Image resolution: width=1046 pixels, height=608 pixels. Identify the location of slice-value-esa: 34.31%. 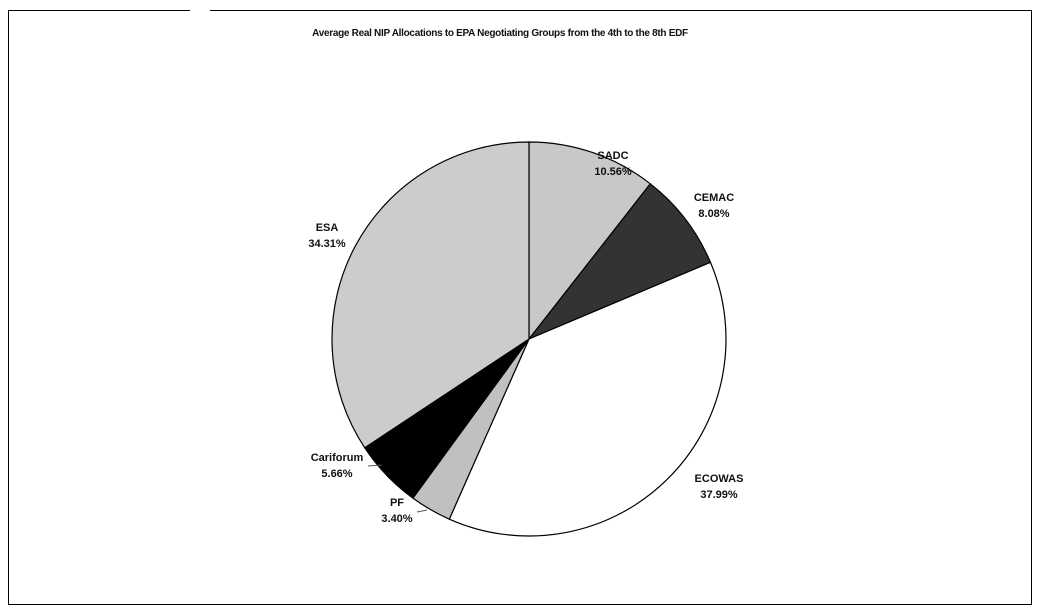
(327, 244).